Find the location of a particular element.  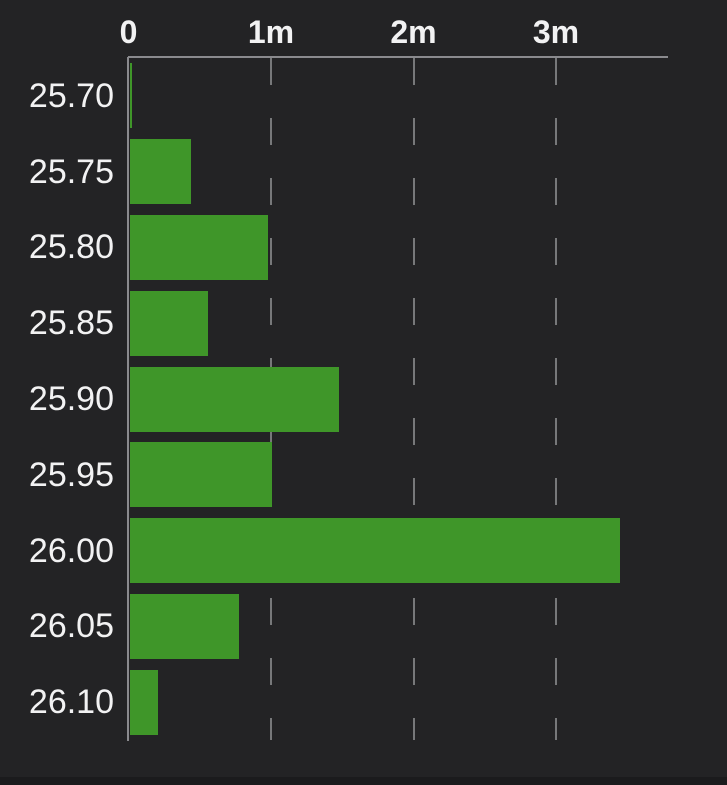

x-axis-tick-label: 0 is located at coordinates (128, 32).